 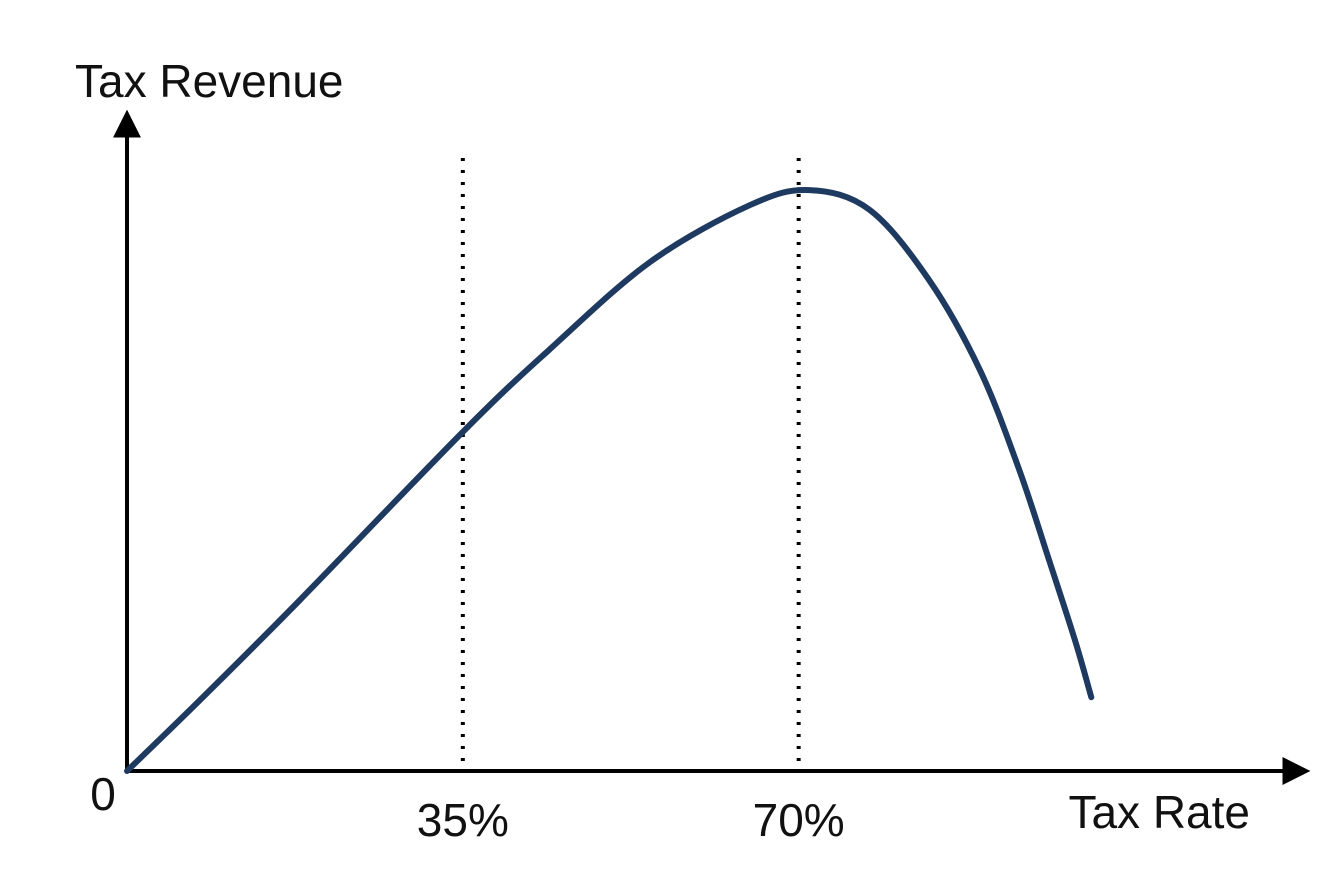 What do you see at coordinates (799, 820) in the screenshot?
I see `x-tick-label: 70%` at bounding box center [799, 820].